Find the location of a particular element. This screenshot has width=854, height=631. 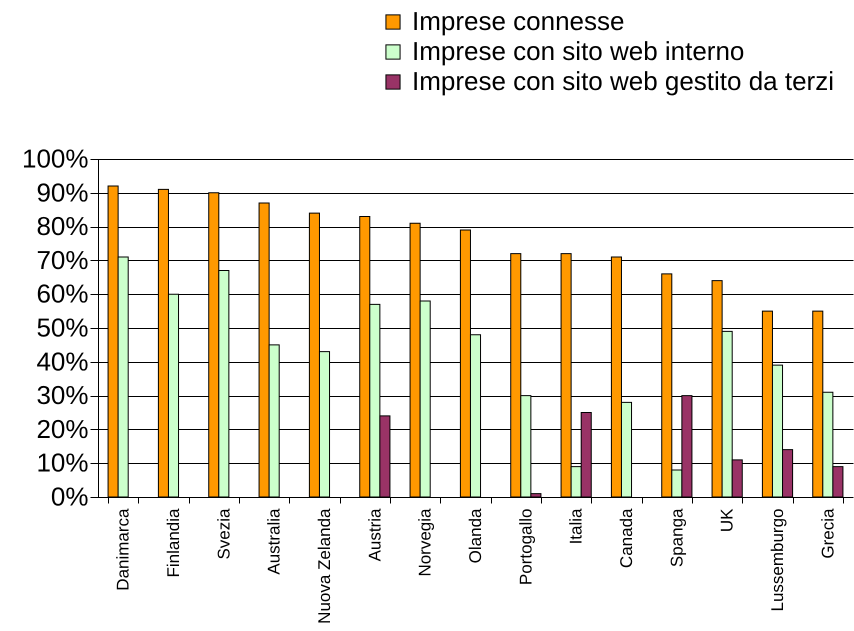

x-tick-label: Olanda is located at coordinates (475, 536).